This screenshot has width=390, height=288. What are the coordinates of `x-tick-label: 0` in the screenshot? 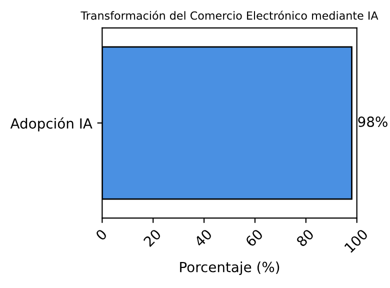 It's located at (101, 234).